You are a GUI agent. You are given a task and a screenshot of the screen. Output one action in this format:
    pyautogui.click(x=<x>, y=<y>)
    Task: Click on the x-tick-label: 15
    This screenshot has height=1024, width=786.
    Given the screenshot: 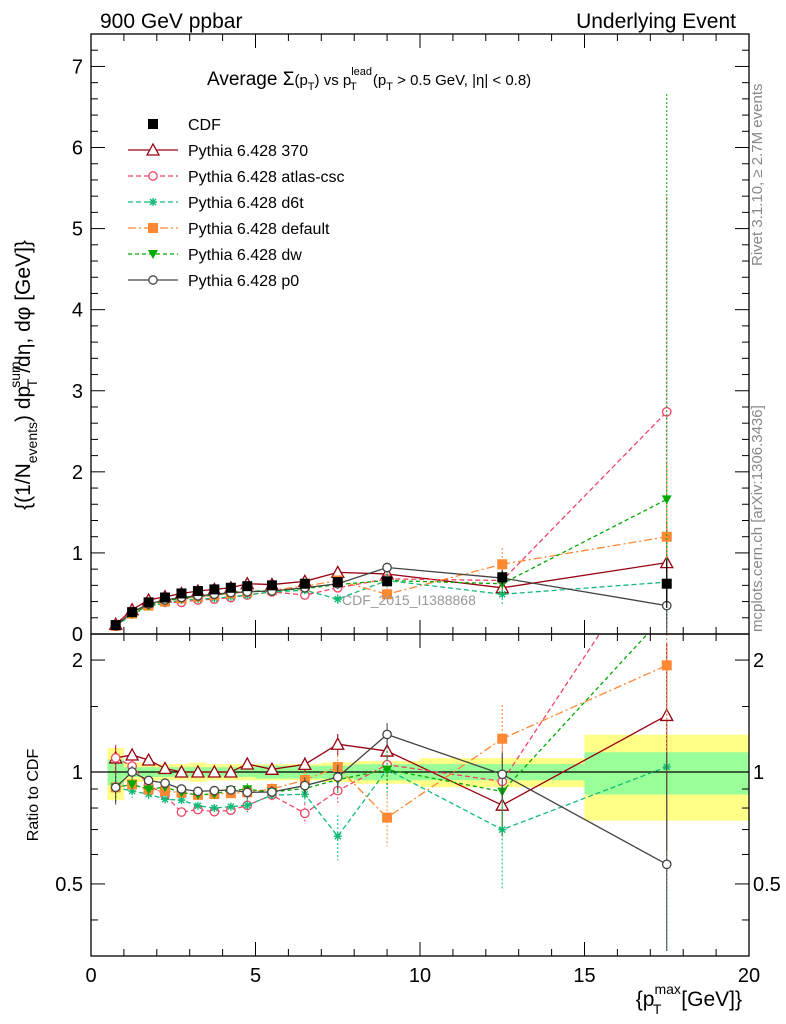 What is the action you would take?
    pyautogui.click(x=584, y=976)
    